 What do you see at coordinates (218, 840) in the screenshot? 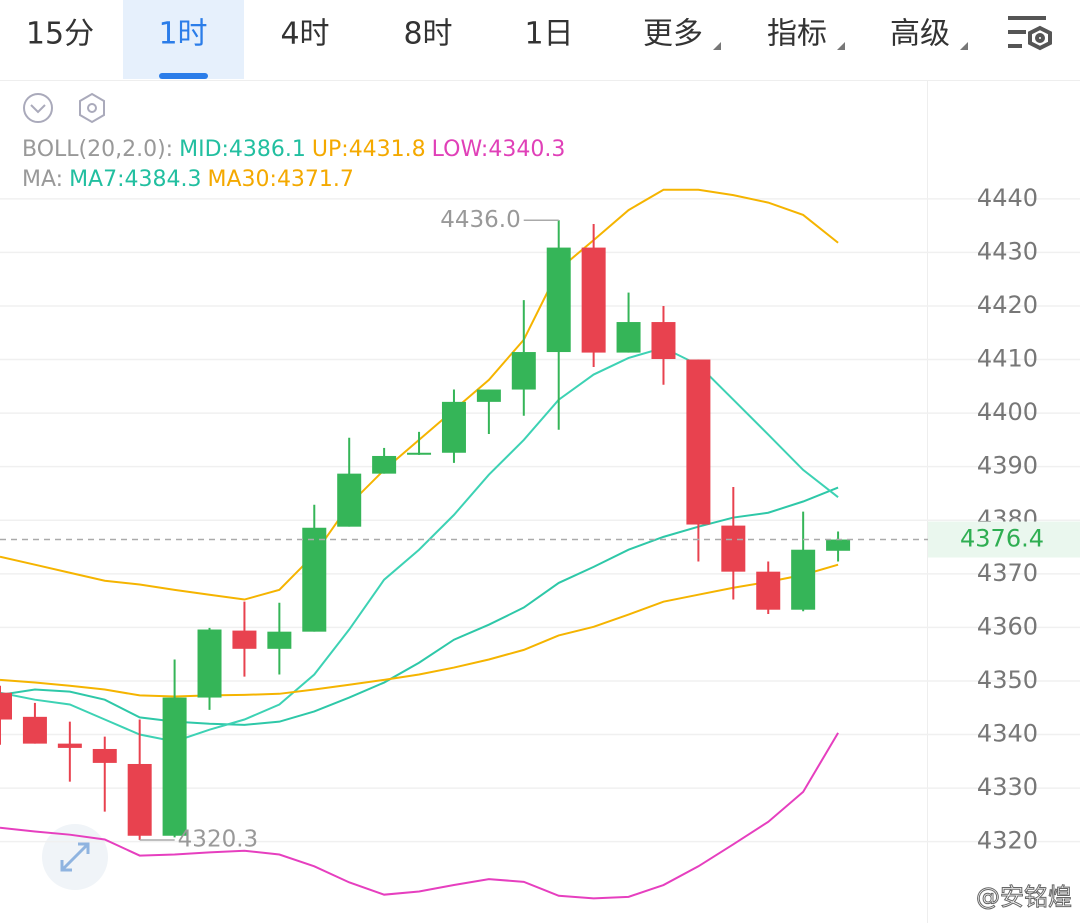
I see `annotation-label: 4320.3` at bounding box center [218, 840].